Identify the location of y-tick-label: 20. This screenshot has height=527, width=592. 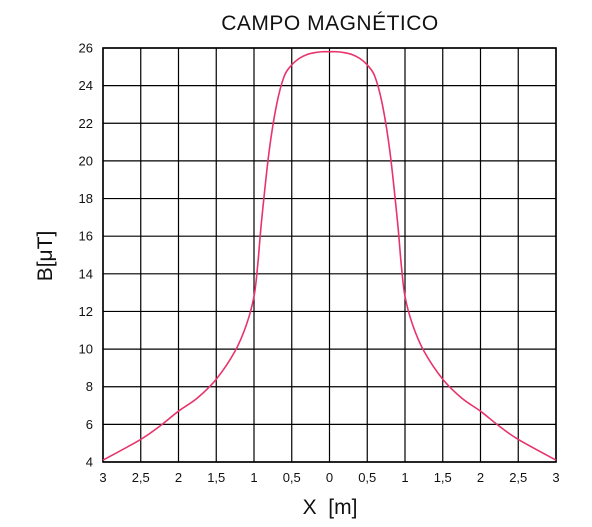
(86, 160).